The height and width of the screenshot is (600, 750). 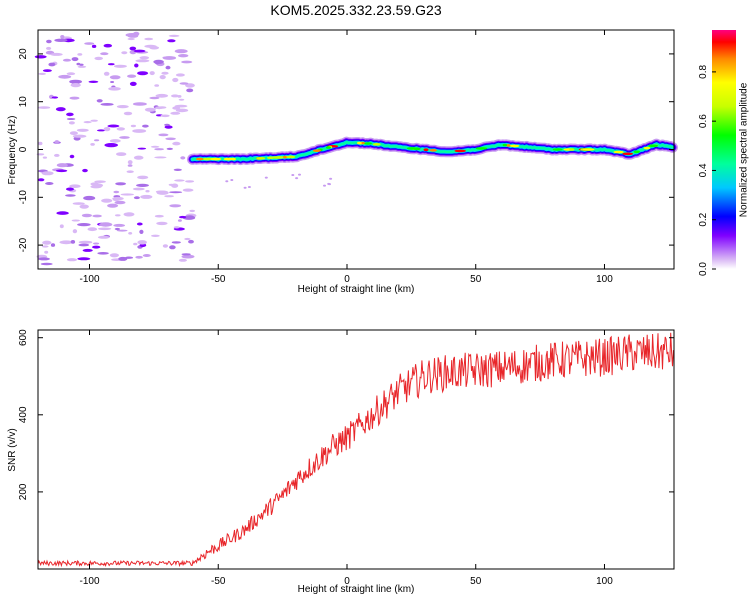 I want to click on spectrogram-x-tick-label: 100, so click(x=604, y=279).